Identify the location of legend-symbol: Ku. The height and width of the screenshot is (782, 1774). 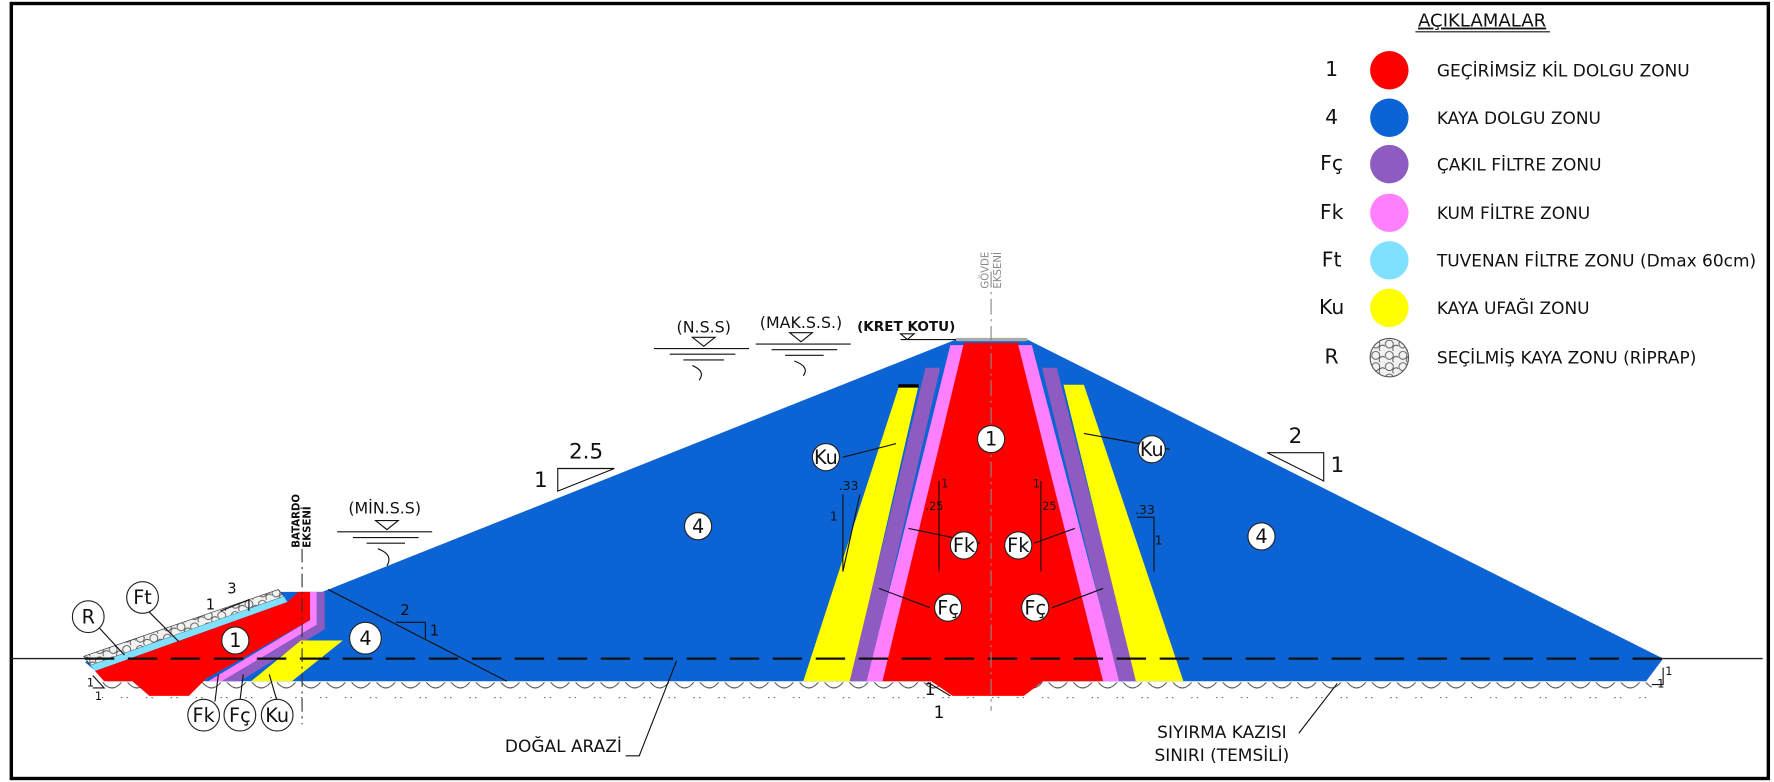
(1331, 307).